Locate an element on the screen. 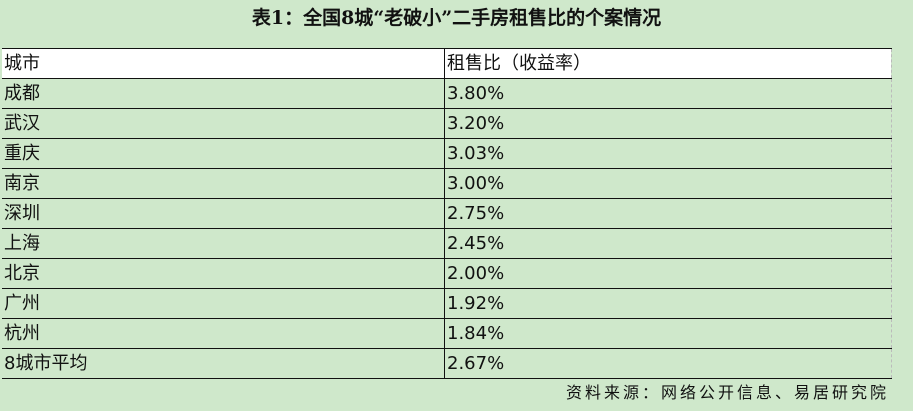  table-row: 武汉 3.20% is located at coordinates (447, 123).